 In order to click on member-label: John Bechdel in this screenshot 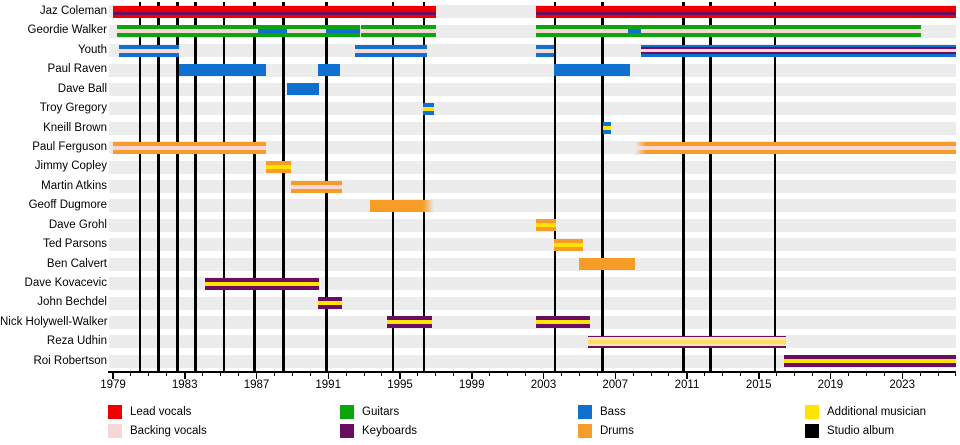, I will do `click(72, 302)`.